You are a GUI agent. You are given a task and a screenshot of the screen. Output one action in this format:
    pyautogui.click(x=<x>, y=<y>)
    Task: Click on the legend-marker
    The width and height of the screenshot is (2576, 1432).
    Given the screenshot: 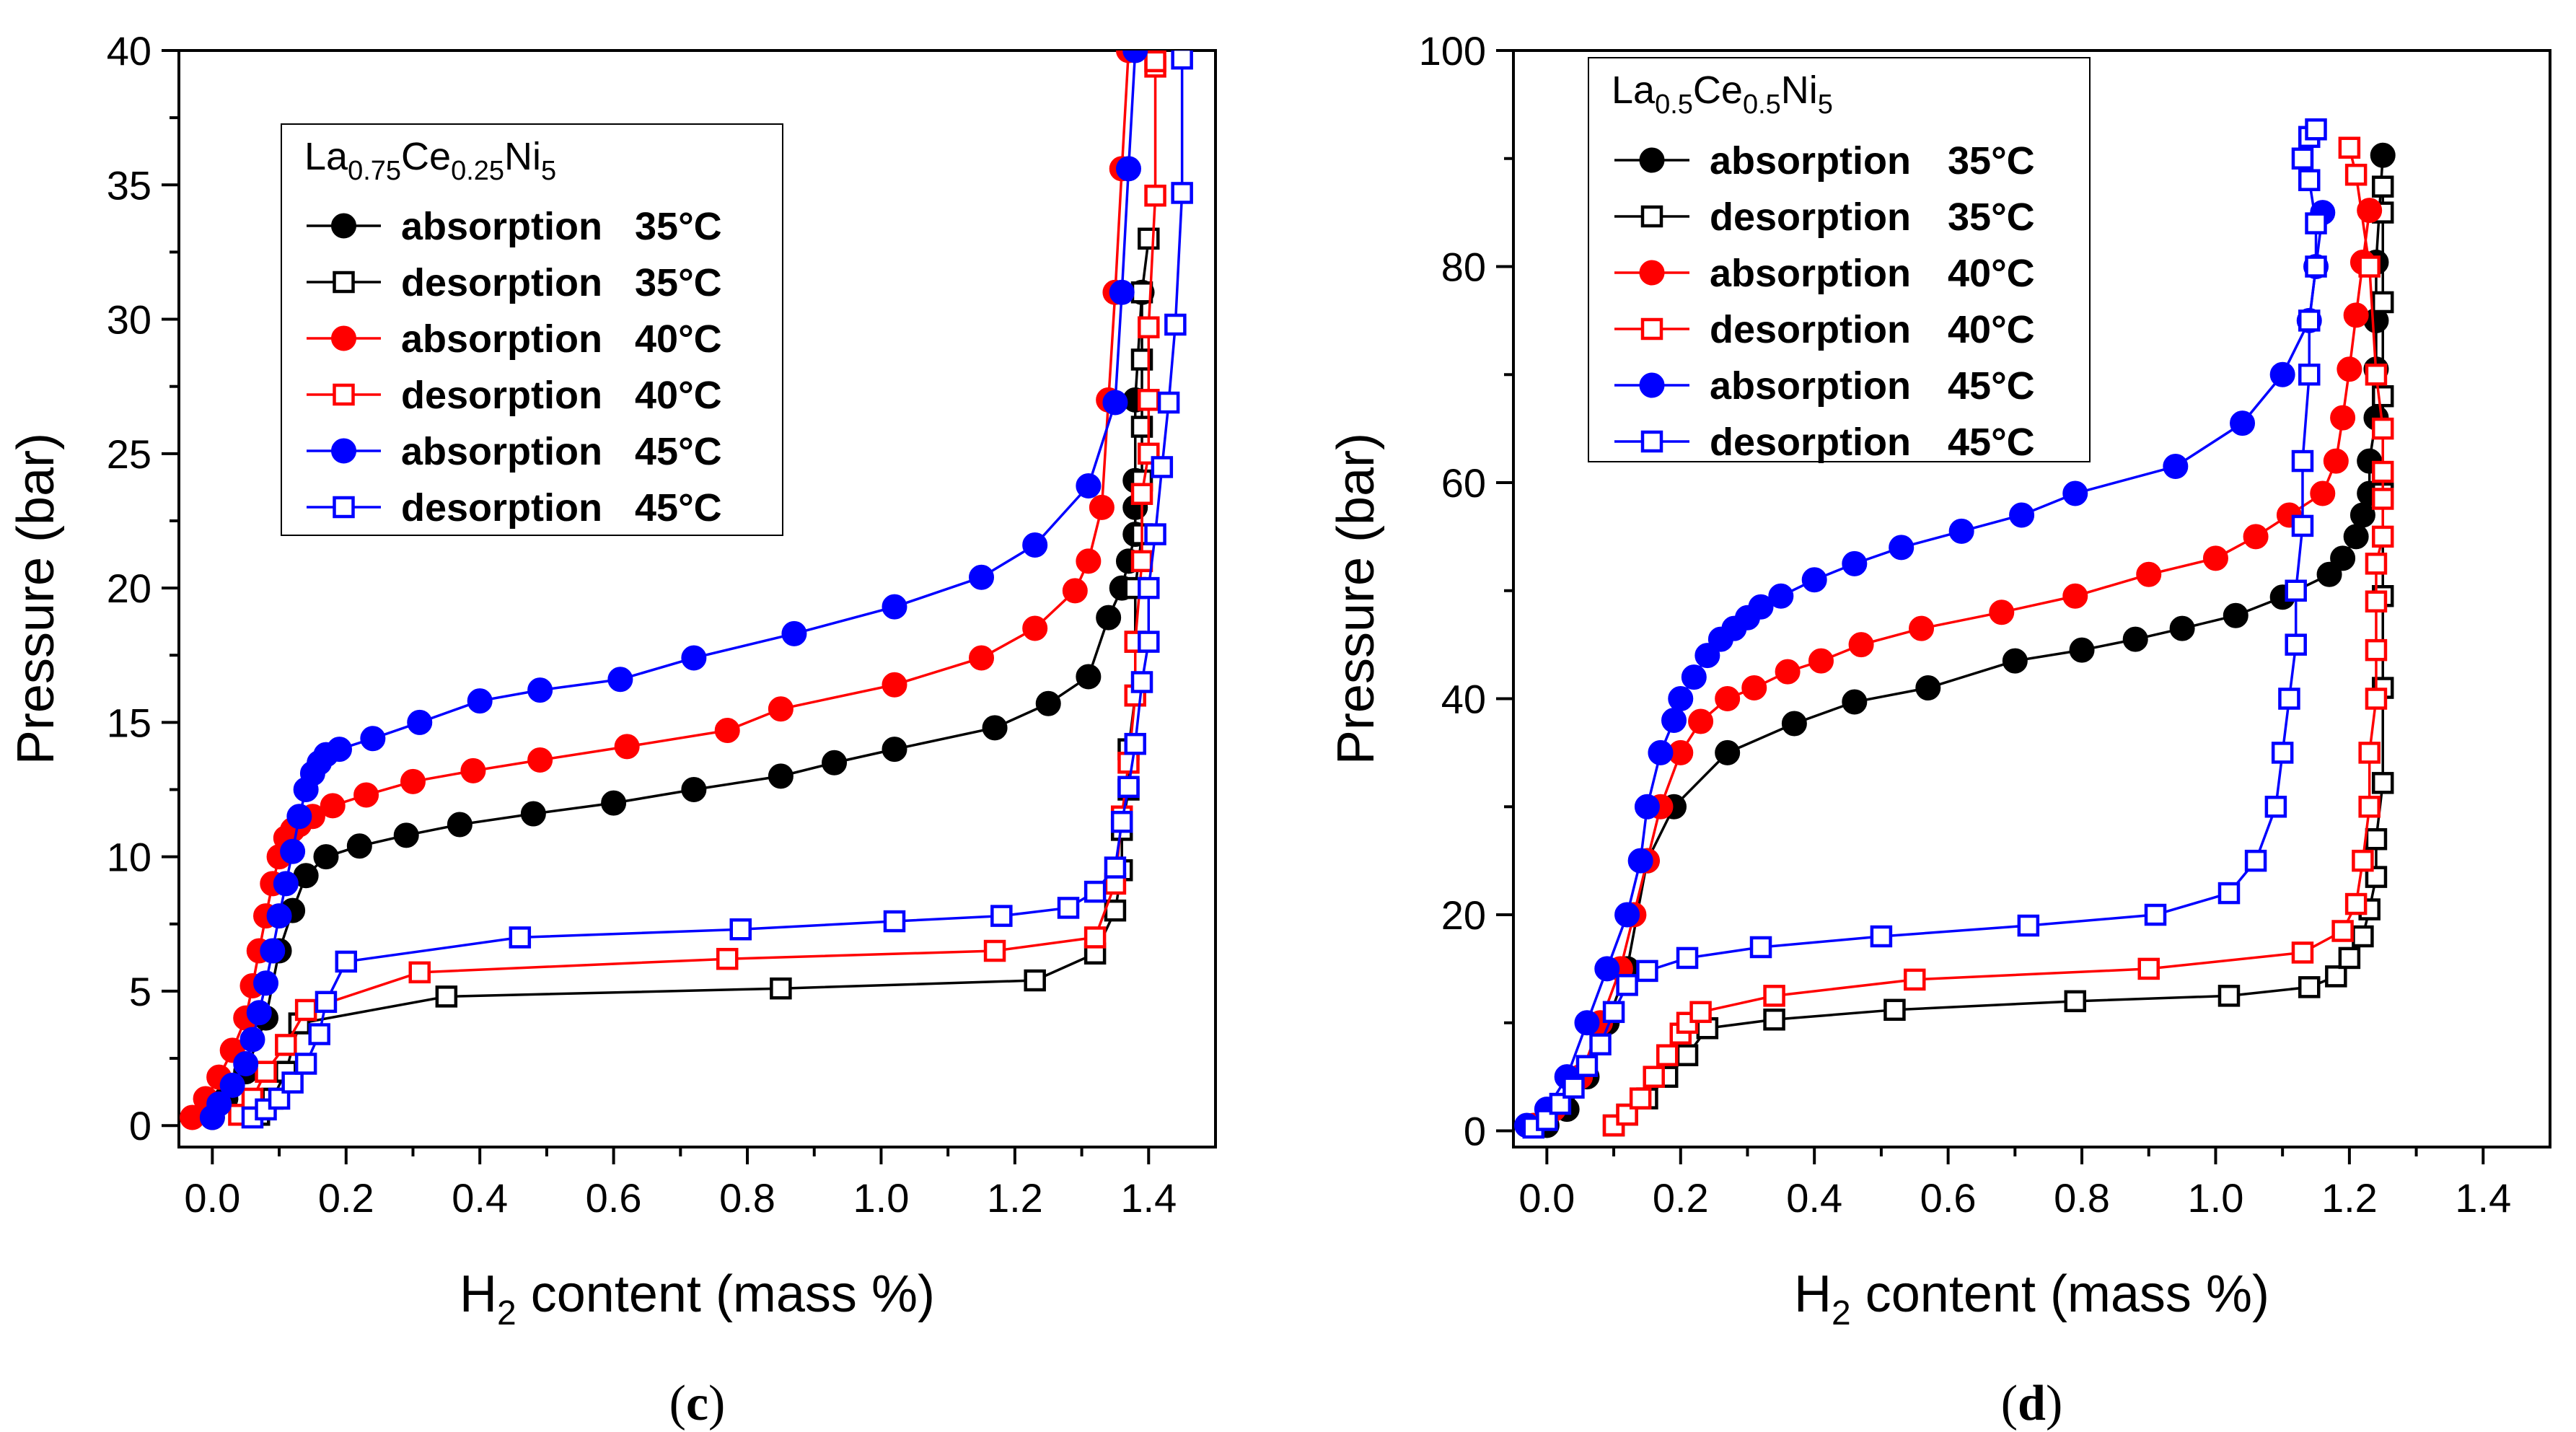 What is the action you would take?
    pyautogui.click(x=344, y=282)
    